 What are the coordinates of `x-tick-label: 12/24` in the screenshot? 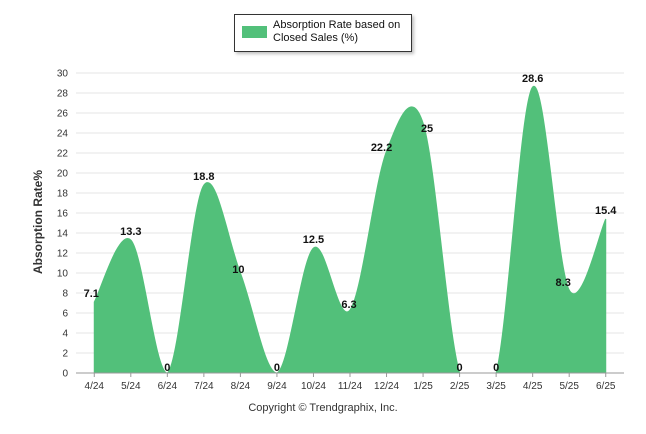 It's located at (386, 386).